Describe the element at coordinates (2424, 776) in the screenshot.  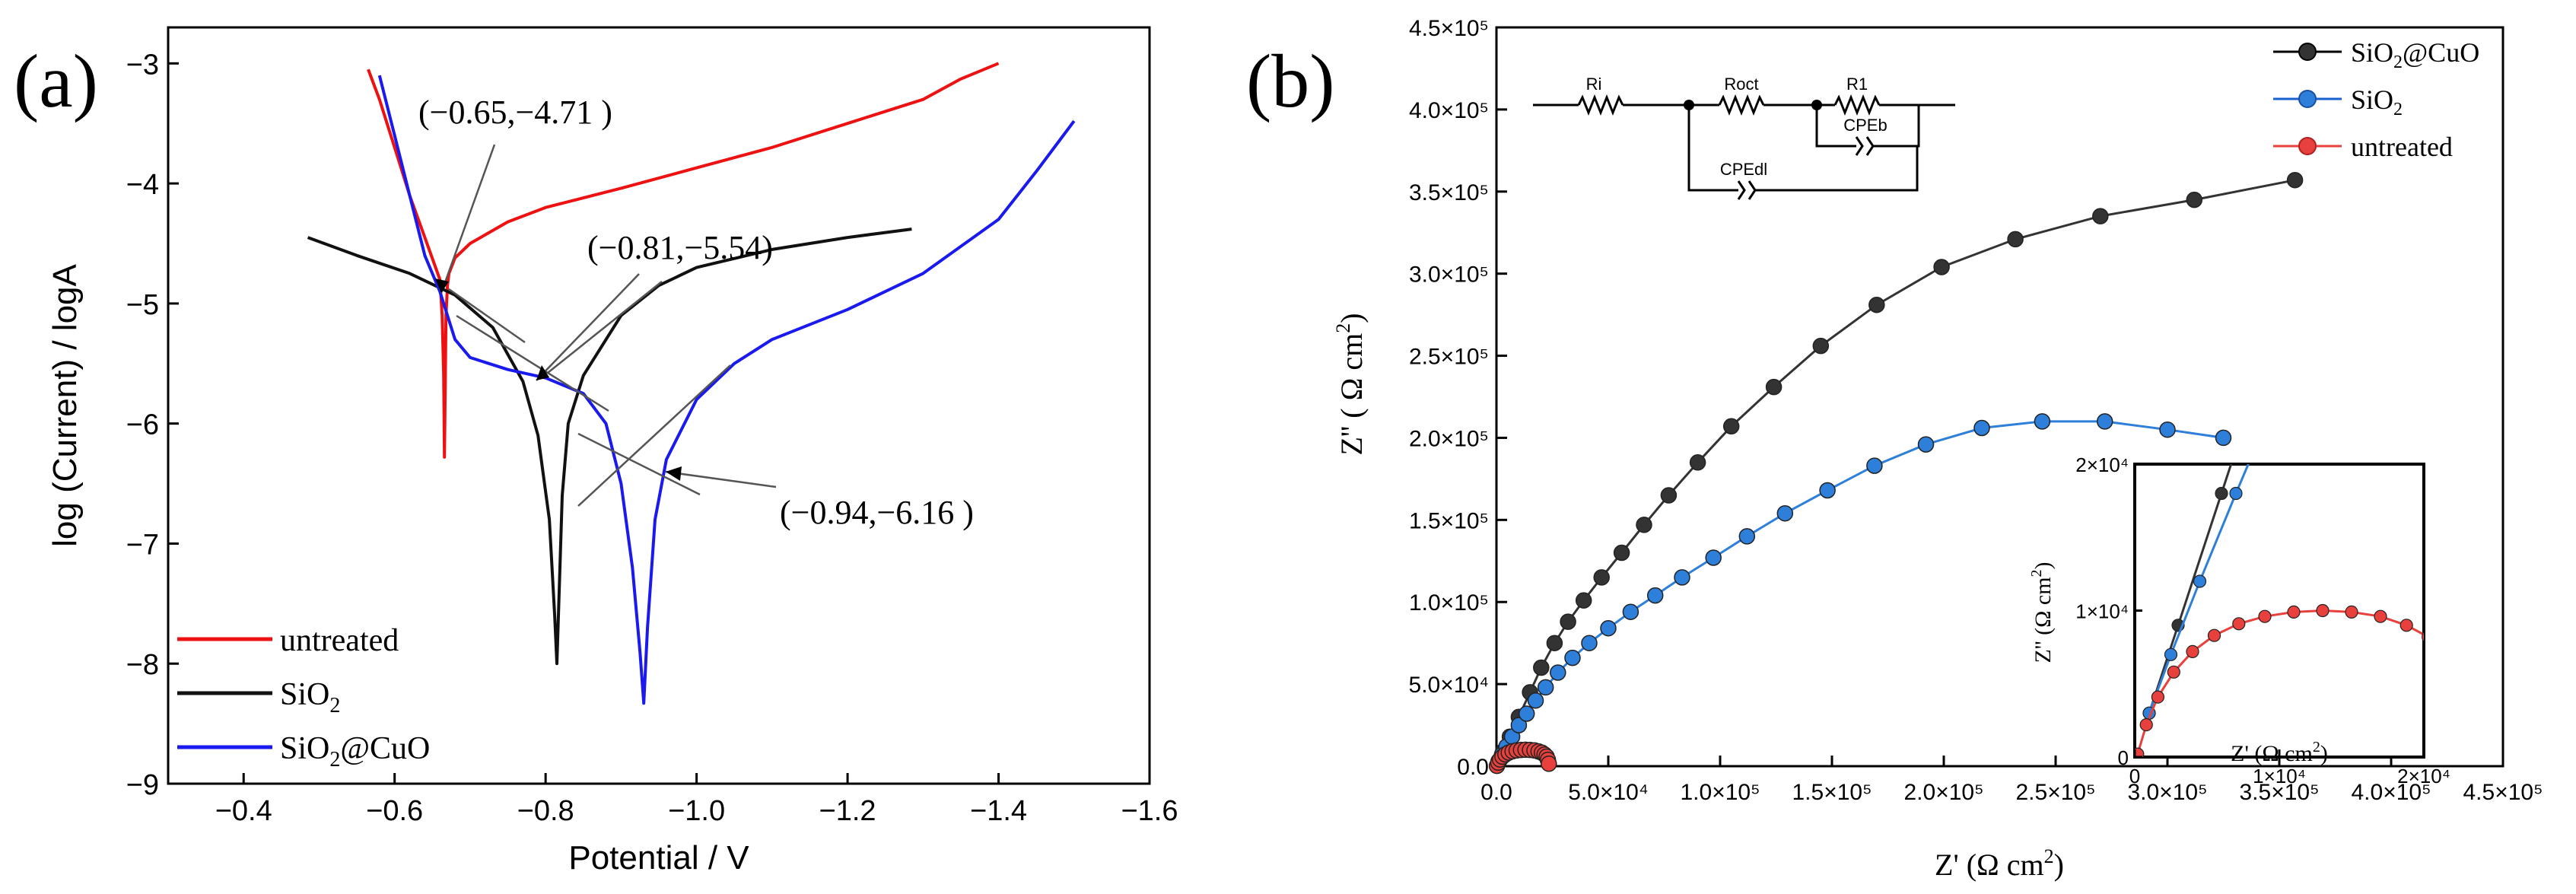
I see `inset-x-tick-label: 2×10⁴` at that location.